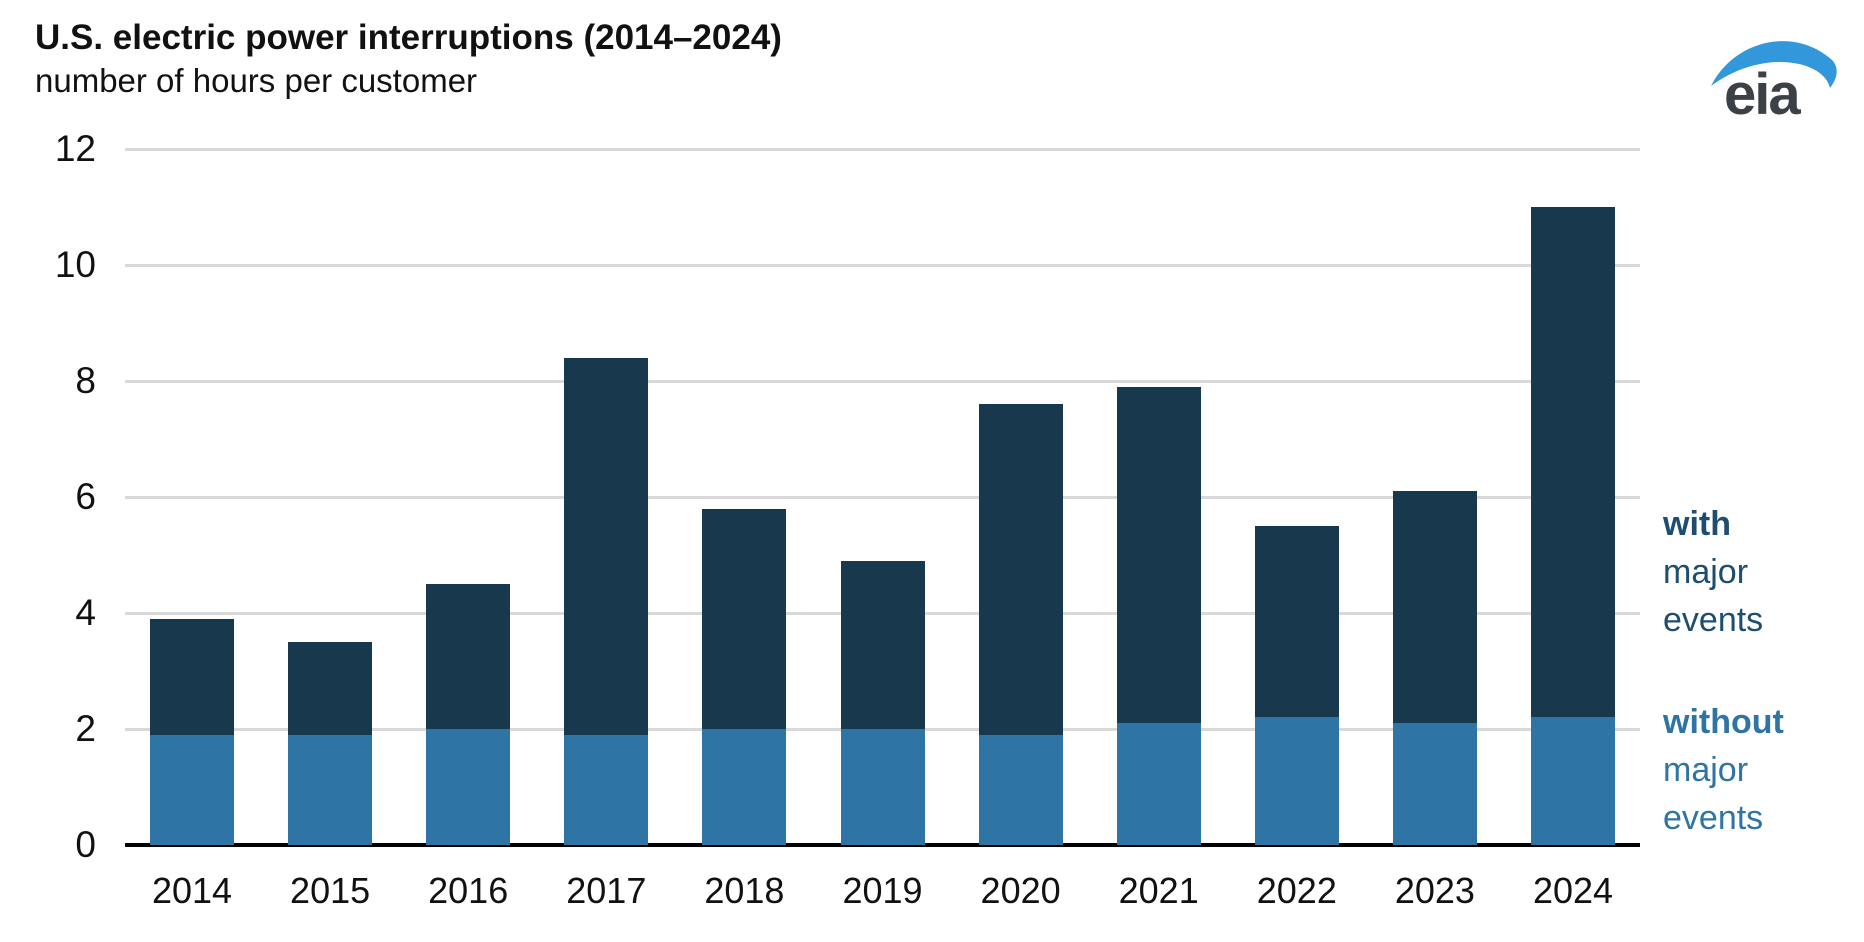  I want to click on bar-segment-2019-without, so click(882, 787).